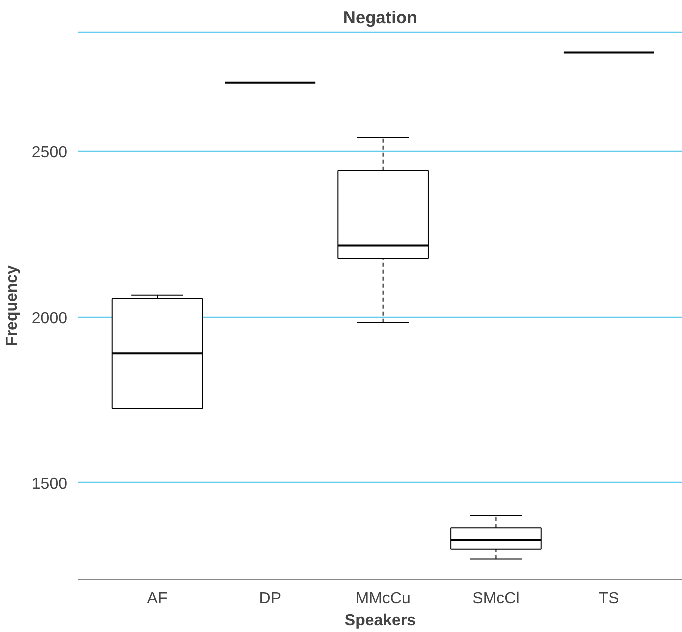 The image size is (682, 632). What do you see at coordinates (12, 305) in the screenshot?
I see `y-axis-title: Frequency` at bounding box center [12, 305].